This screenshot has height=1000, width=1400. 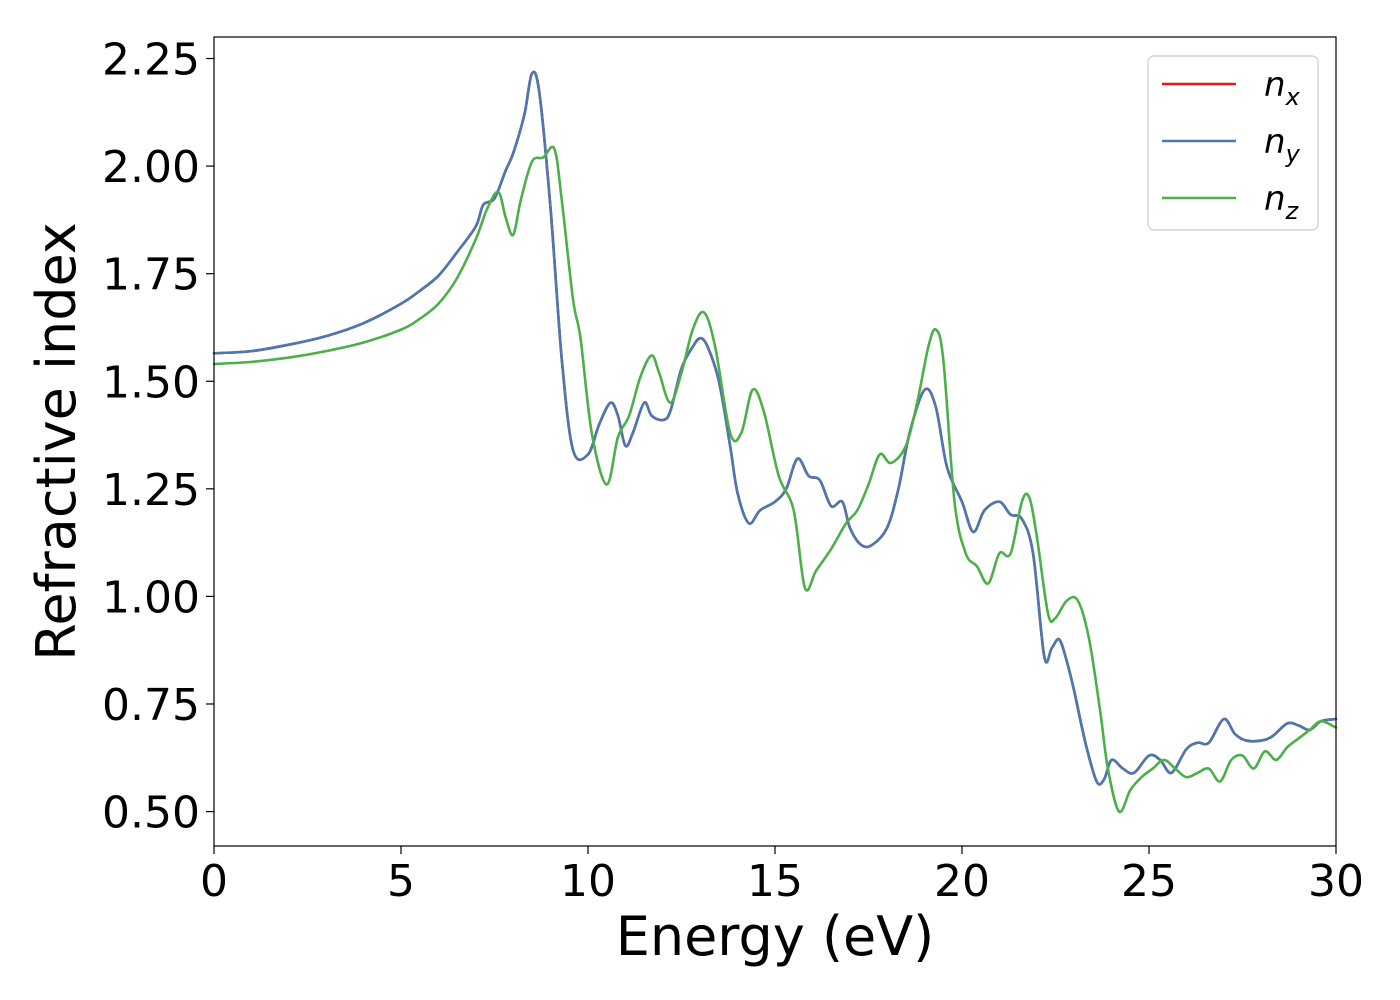 I want to click on legend-box, so click(x=1233, y=143).